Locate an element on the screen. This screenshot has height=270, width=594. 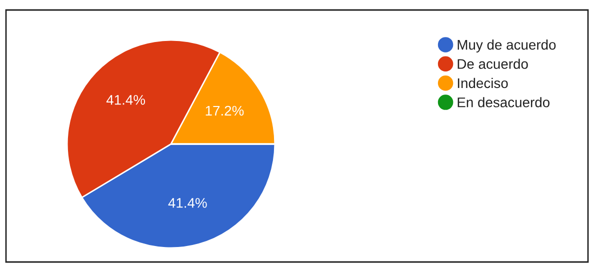
data-label: 17.2% is located at coordinates (225, 111).